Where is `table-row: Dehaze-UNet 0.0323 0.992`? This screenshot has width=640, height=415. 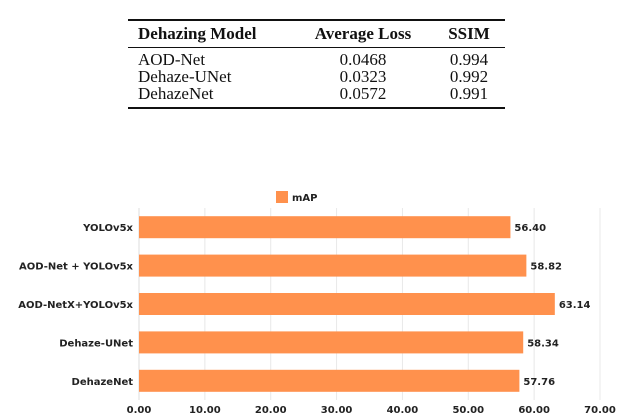 table-row: Dehaze-UNet 0.0323 0.992 is located at coordinates (316, 76).